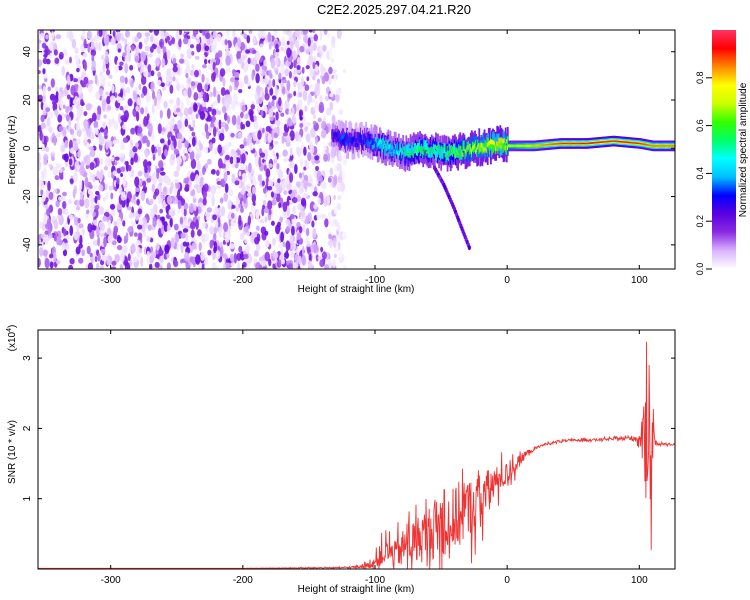 This screenshot has width=750, height=600. Describe the element at coordinates (27, 100) in the screenshot. I see `y-tick-label: 20` at that location.